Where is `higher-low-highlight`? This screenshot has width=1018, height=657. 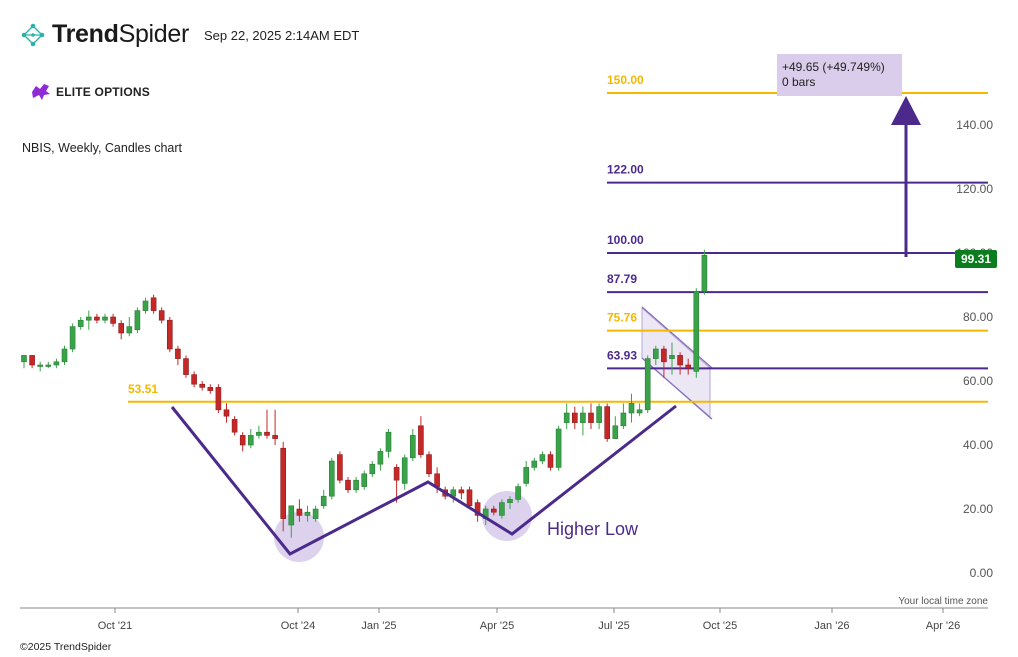
higher-low-highlight is located at coordinates (507, 516).